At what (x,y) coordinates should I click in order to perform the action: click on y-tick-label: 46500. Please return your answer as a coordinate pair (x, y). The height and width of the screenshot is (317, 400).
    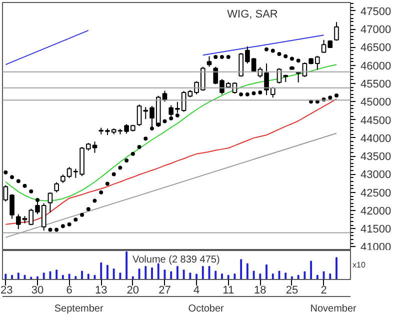
    Looking at the image, I should click on (376, 48).